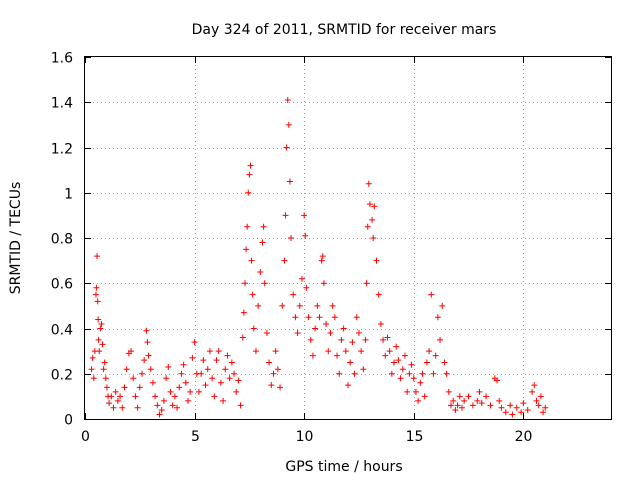 The width and height of the screenshot is (640, 480). What do you see at coordinates (62, 285) in the screenshot?
I see `y-tick-label: 0.6` at bounding box center [62, 285].